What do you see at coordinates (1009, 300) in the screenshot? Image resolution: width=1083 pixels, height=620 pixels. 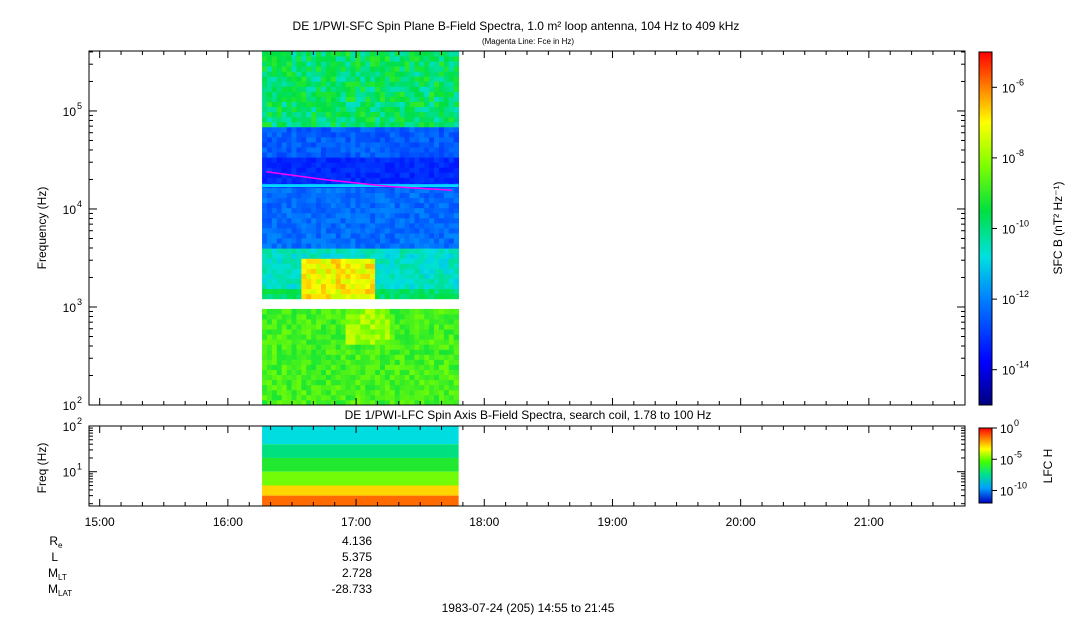 I see `cb-tick-label: 10` at bounding box center [1009, 300].